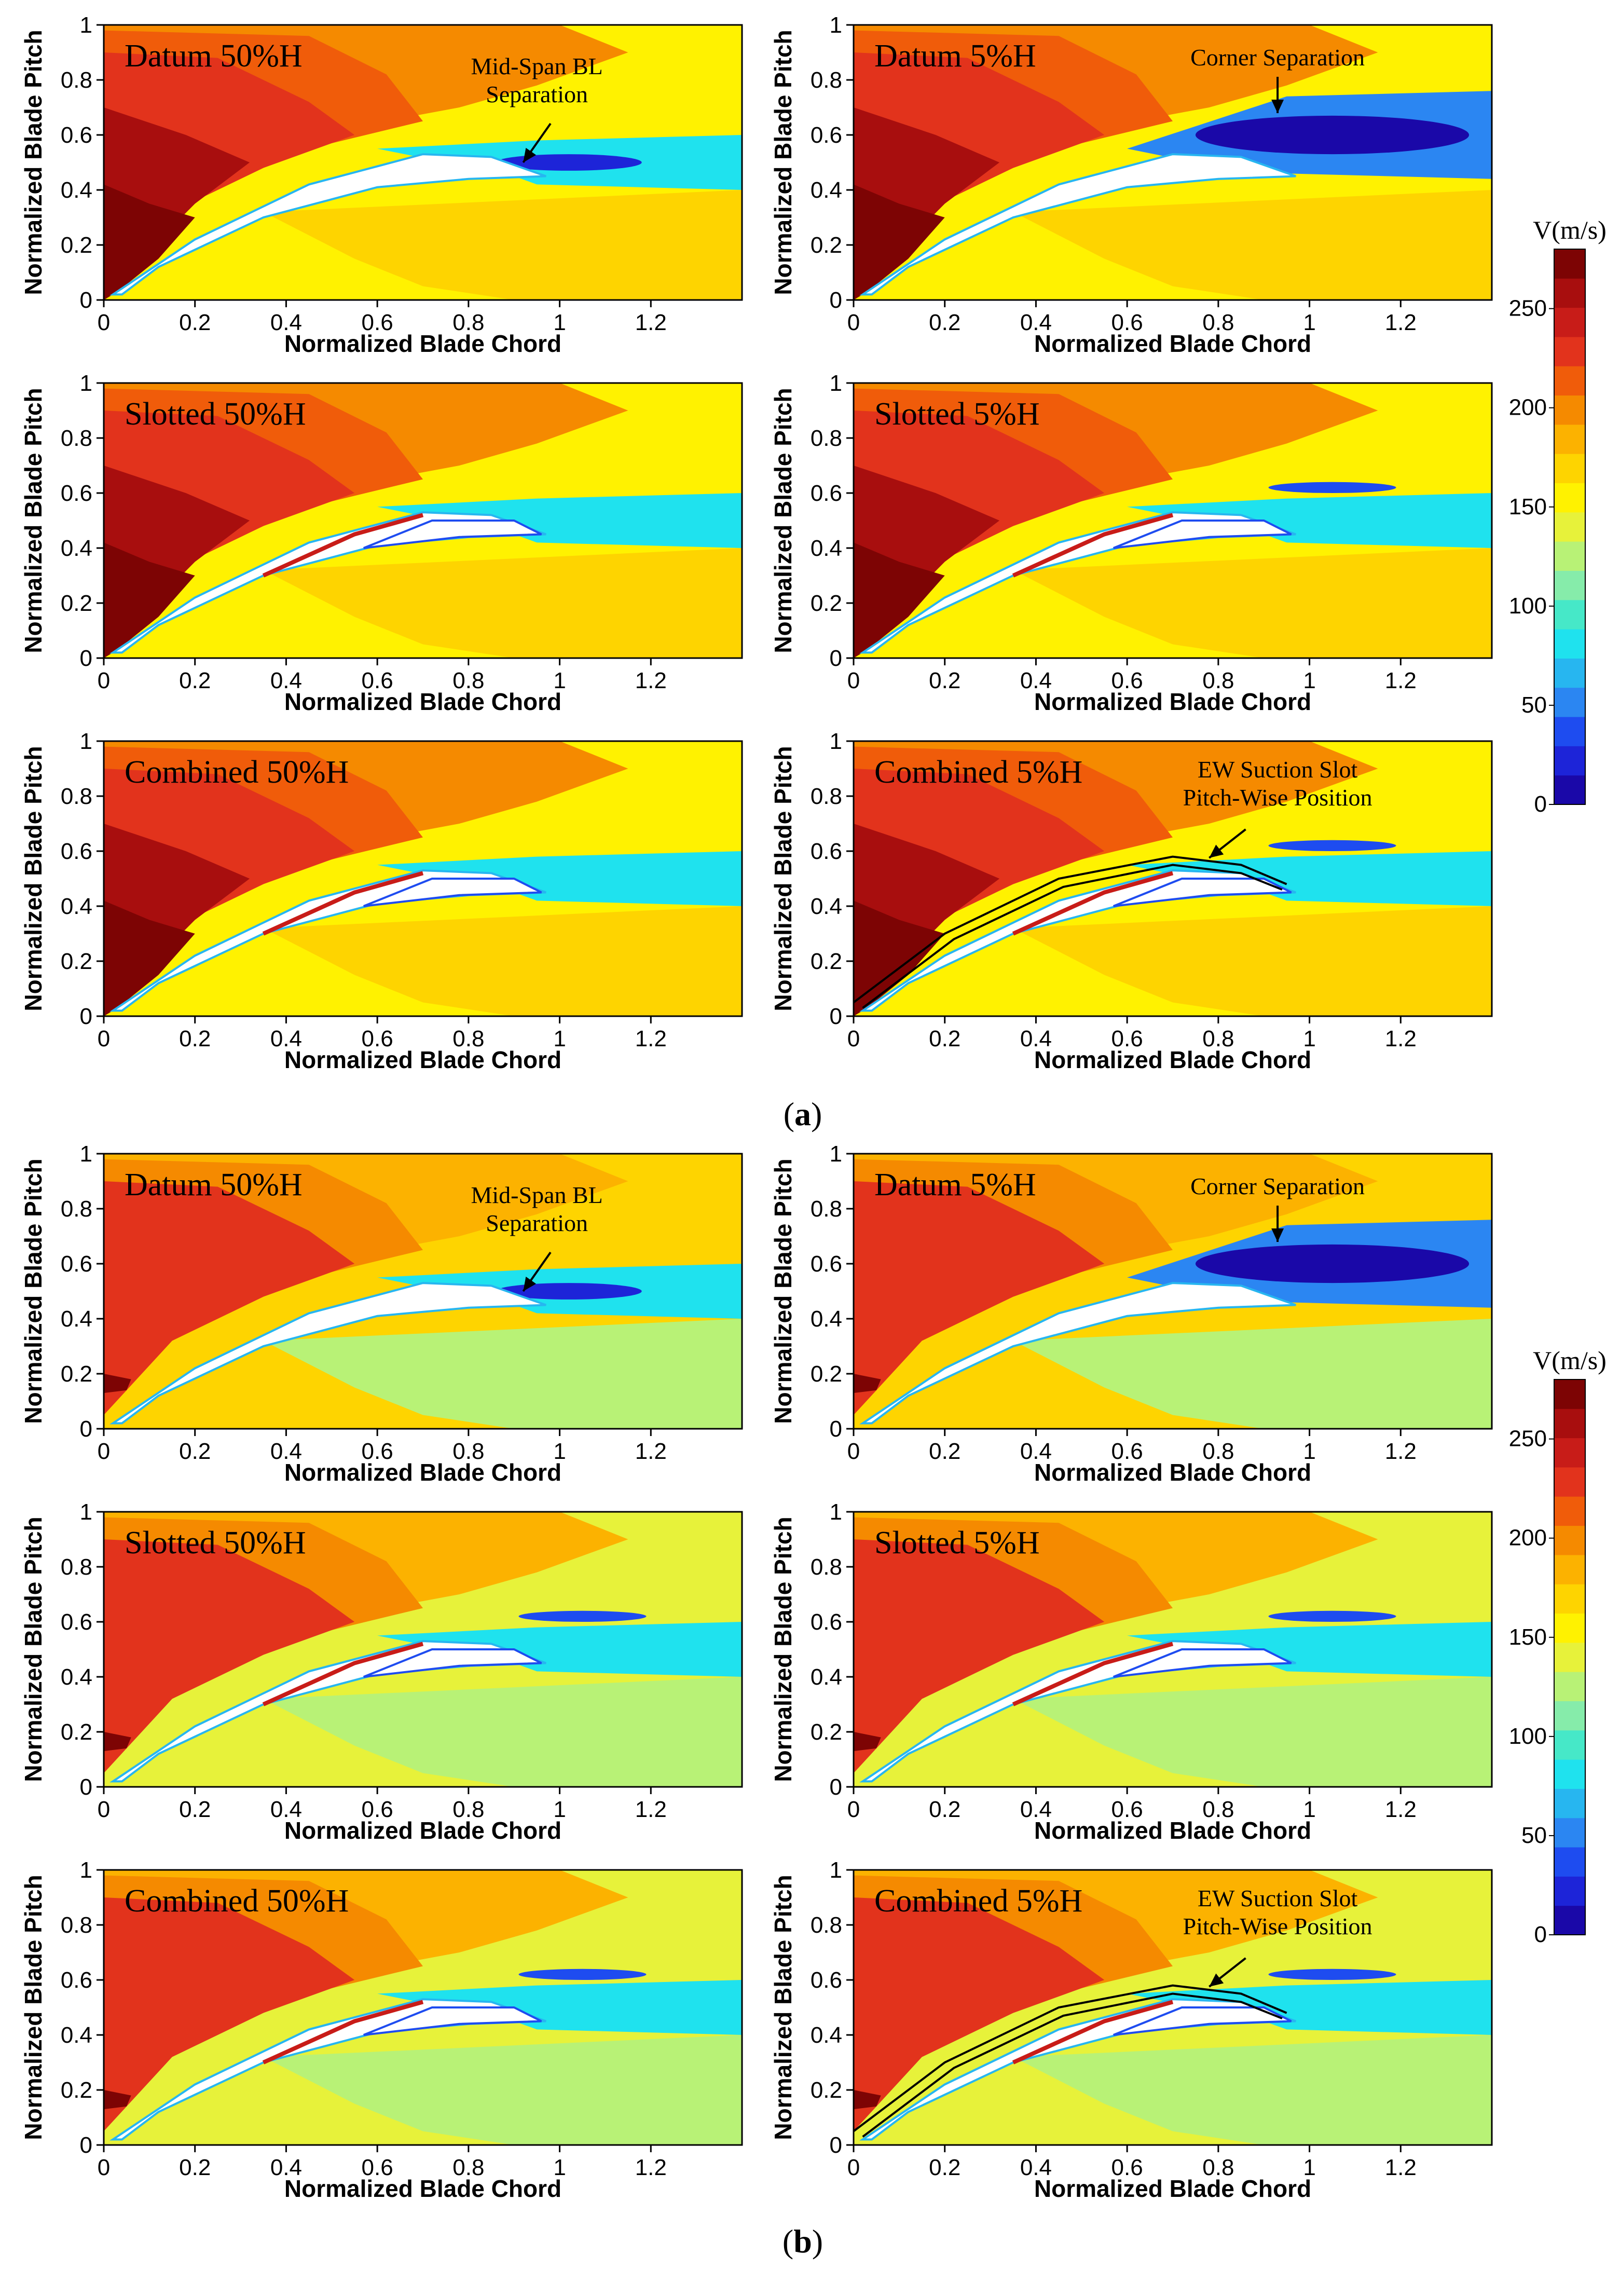 Image resolution: width=1606 pixels, height=2296 pixels. What do you see at coordinates (216, 1543) in the screenshot?
I see `panel-title: Slotted 50%H` at bounding box center [216, 1543].